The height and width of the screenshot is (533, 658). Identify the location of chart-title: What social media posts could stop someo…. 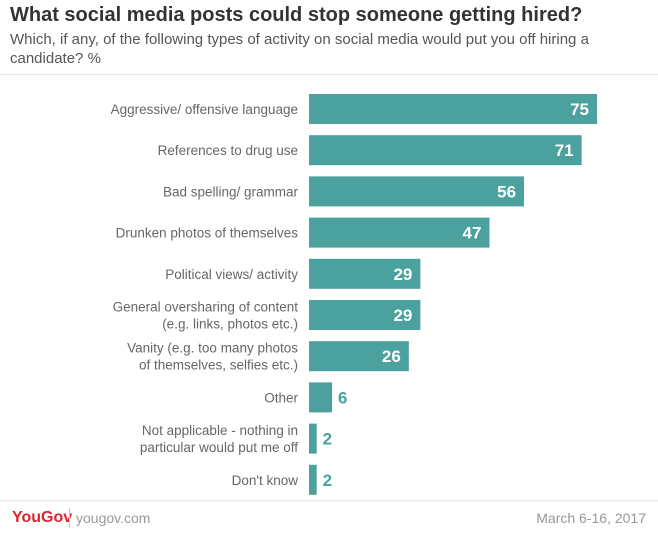
(296, 15).